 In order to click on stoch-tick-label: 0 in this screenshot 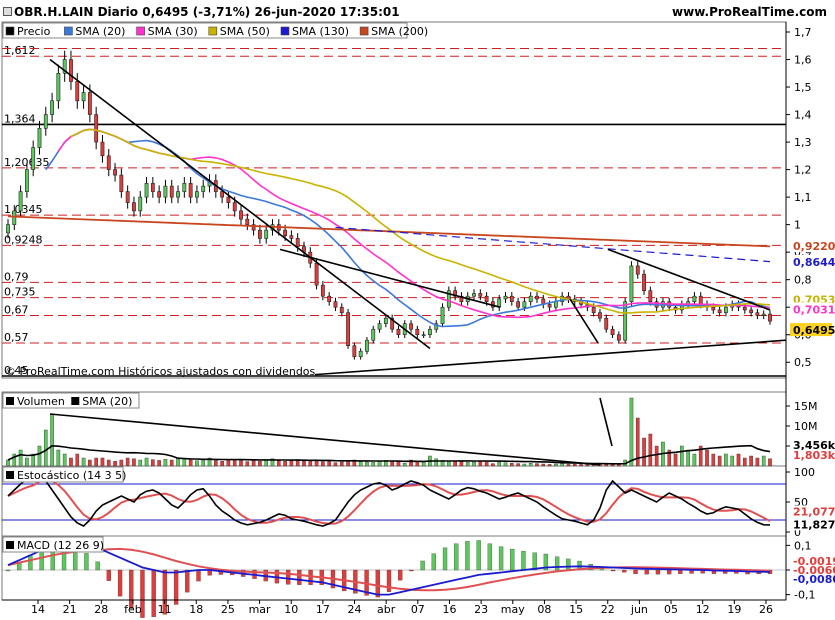, I will do `click(797, 532)`.